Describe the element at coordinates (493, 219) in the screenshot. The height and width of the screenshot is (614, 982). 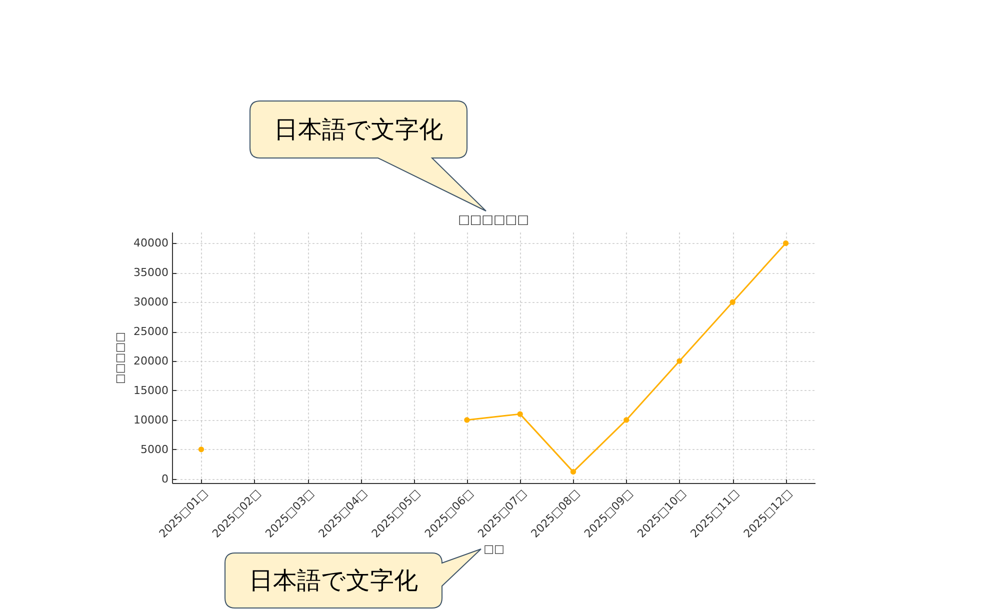
I see `chart-title: □□□□□□` at that location.